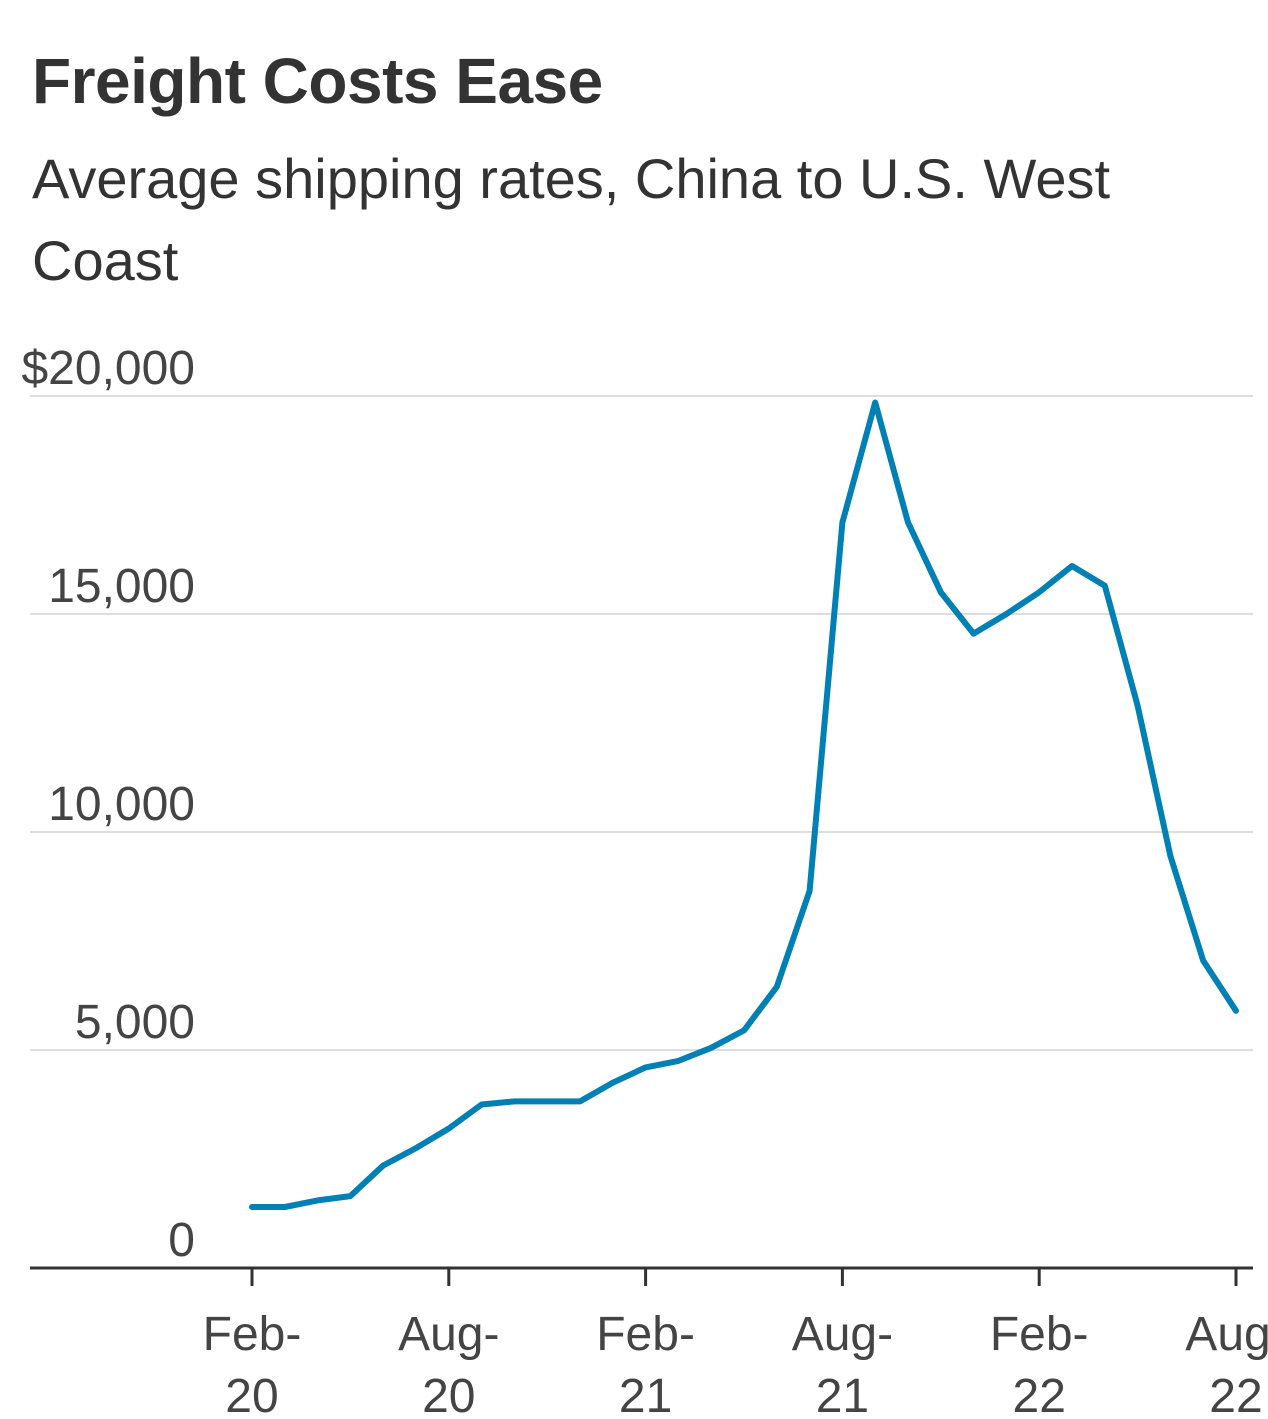  I want to click on y-tick-label: $20,000, so click(108, 368).